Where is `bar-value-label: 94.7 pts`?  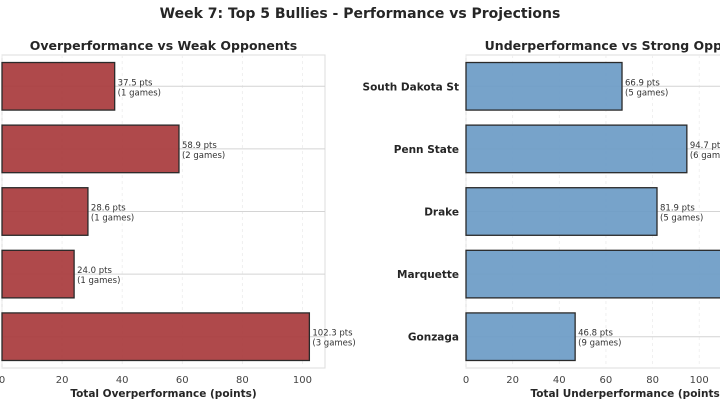 bar-value-label: 94.7 pts is located at coordinates (705, 146).